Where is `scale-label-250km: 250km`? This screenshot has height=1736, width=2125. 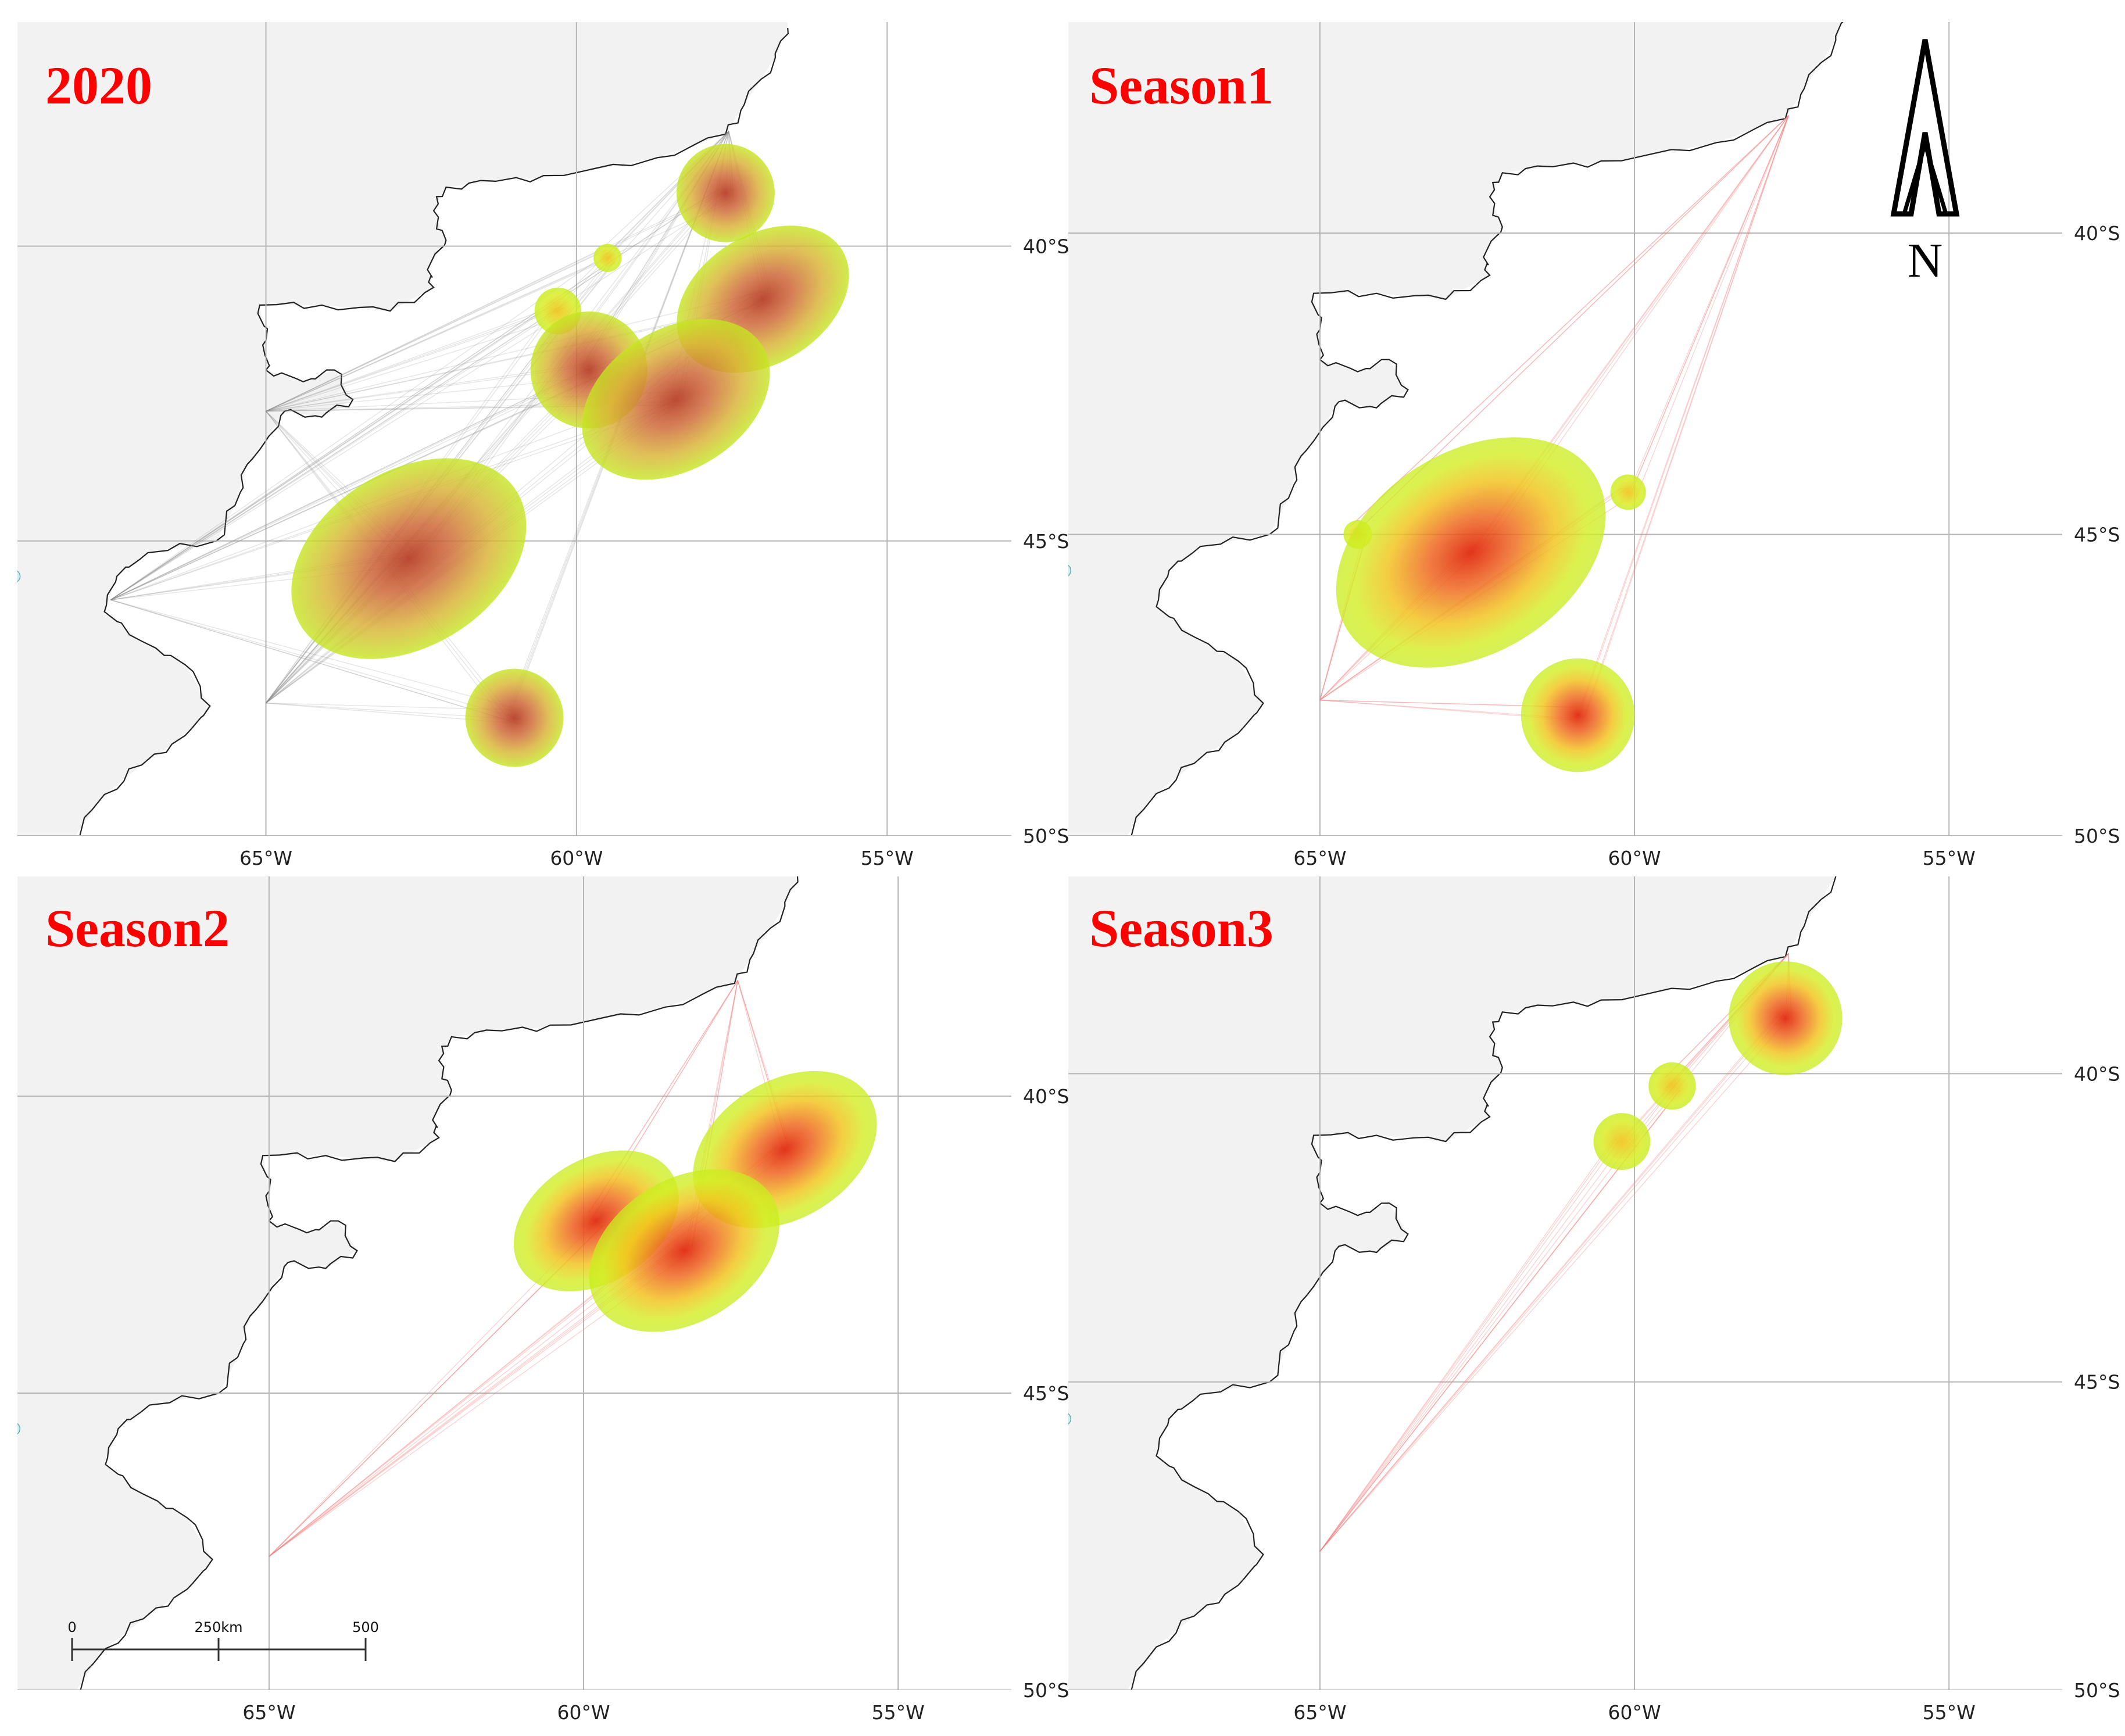 scale-label-250km: 250km is located at coordinates (218, 1627).